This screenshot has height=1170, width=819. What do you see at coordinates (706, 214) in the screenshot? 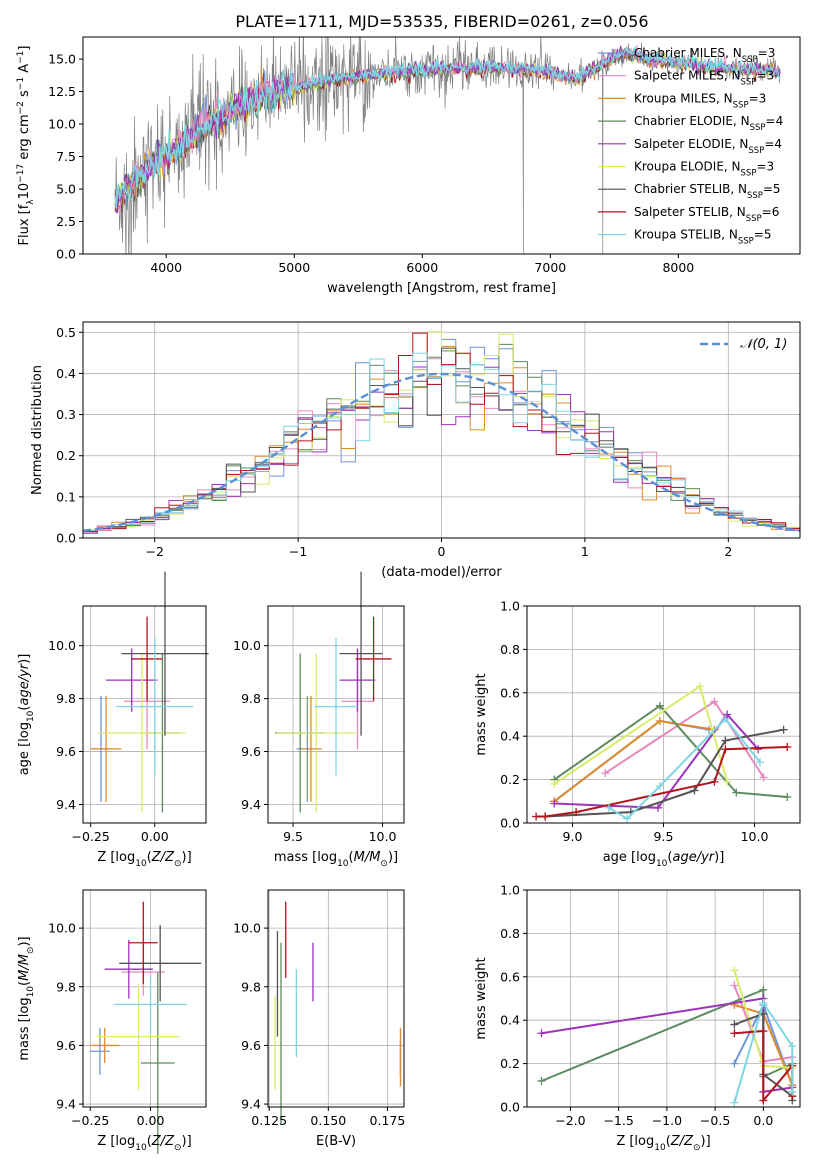
I see `legend-label-salpeter-stelib: Salpeter STELIB, NSSP=6` at bounding box center [706, 214].